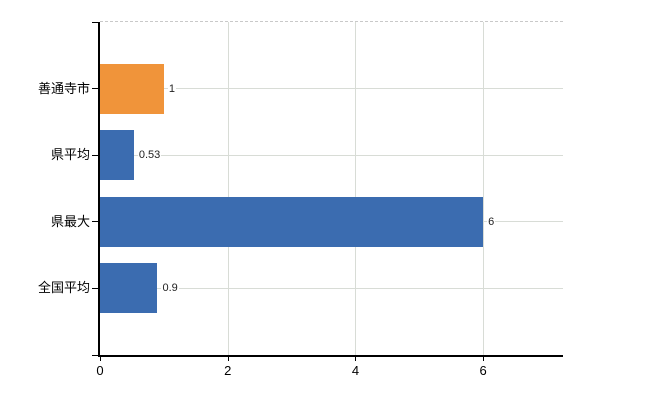 Image resolution: width=650 pixels, height=400 pixels. I want to click on category-label-3: 全国平均, so click(63, 288).